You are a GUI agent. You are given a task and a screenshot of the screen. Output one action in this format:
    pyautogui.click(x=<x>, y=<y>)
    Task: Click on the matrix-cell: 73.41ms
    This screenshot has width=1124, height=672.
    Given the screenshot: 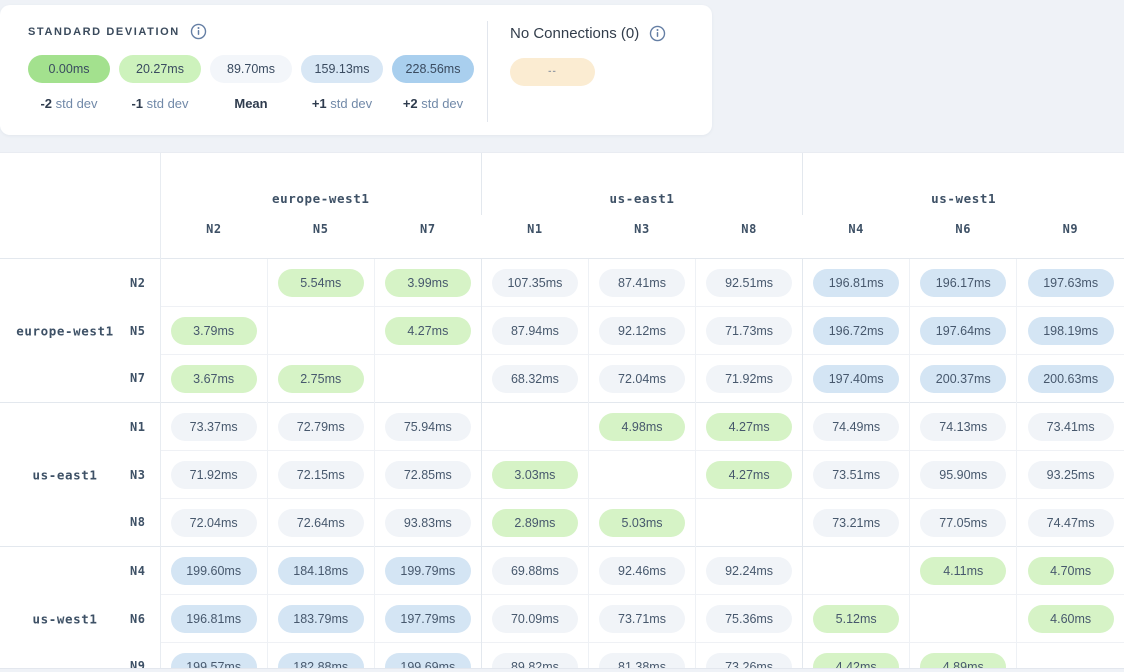 What is the action you would take?
    pyautogui.click(x=1070, y=426)
    